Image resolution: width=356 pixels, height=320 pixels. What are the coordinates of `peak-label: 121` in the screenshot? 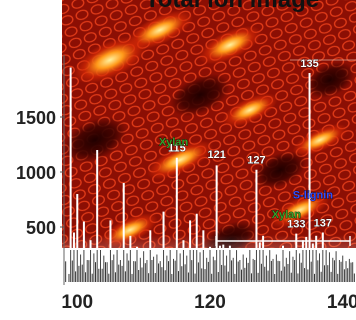 It's located at (216, 155).